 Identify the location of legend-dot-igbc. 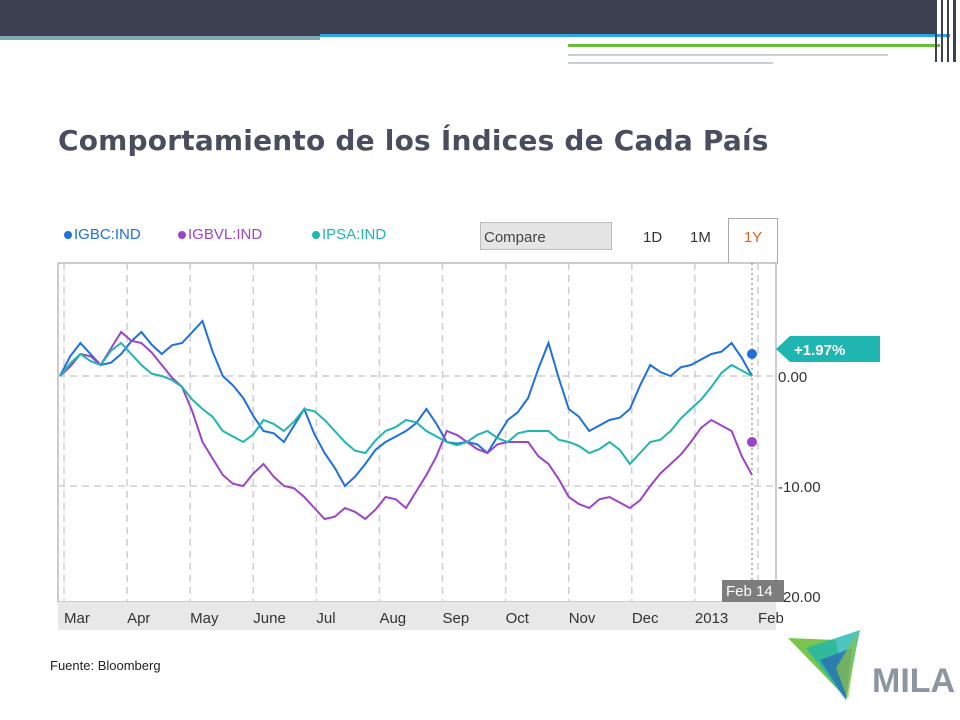
(68, 234).